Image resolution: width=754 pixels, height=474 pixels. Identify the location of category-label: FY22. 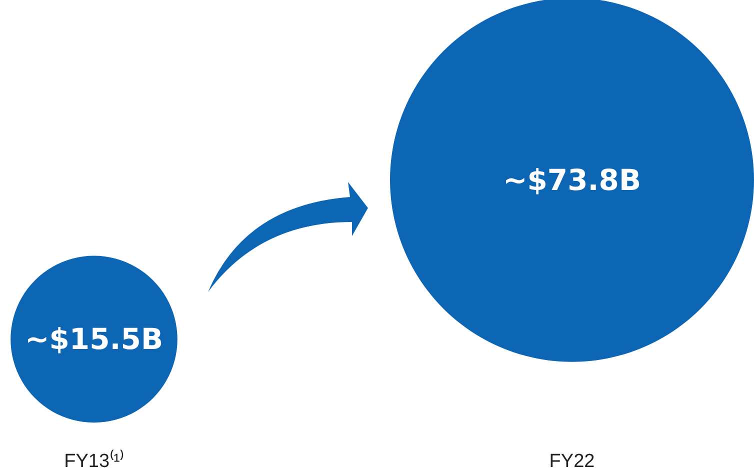
(572, 461).